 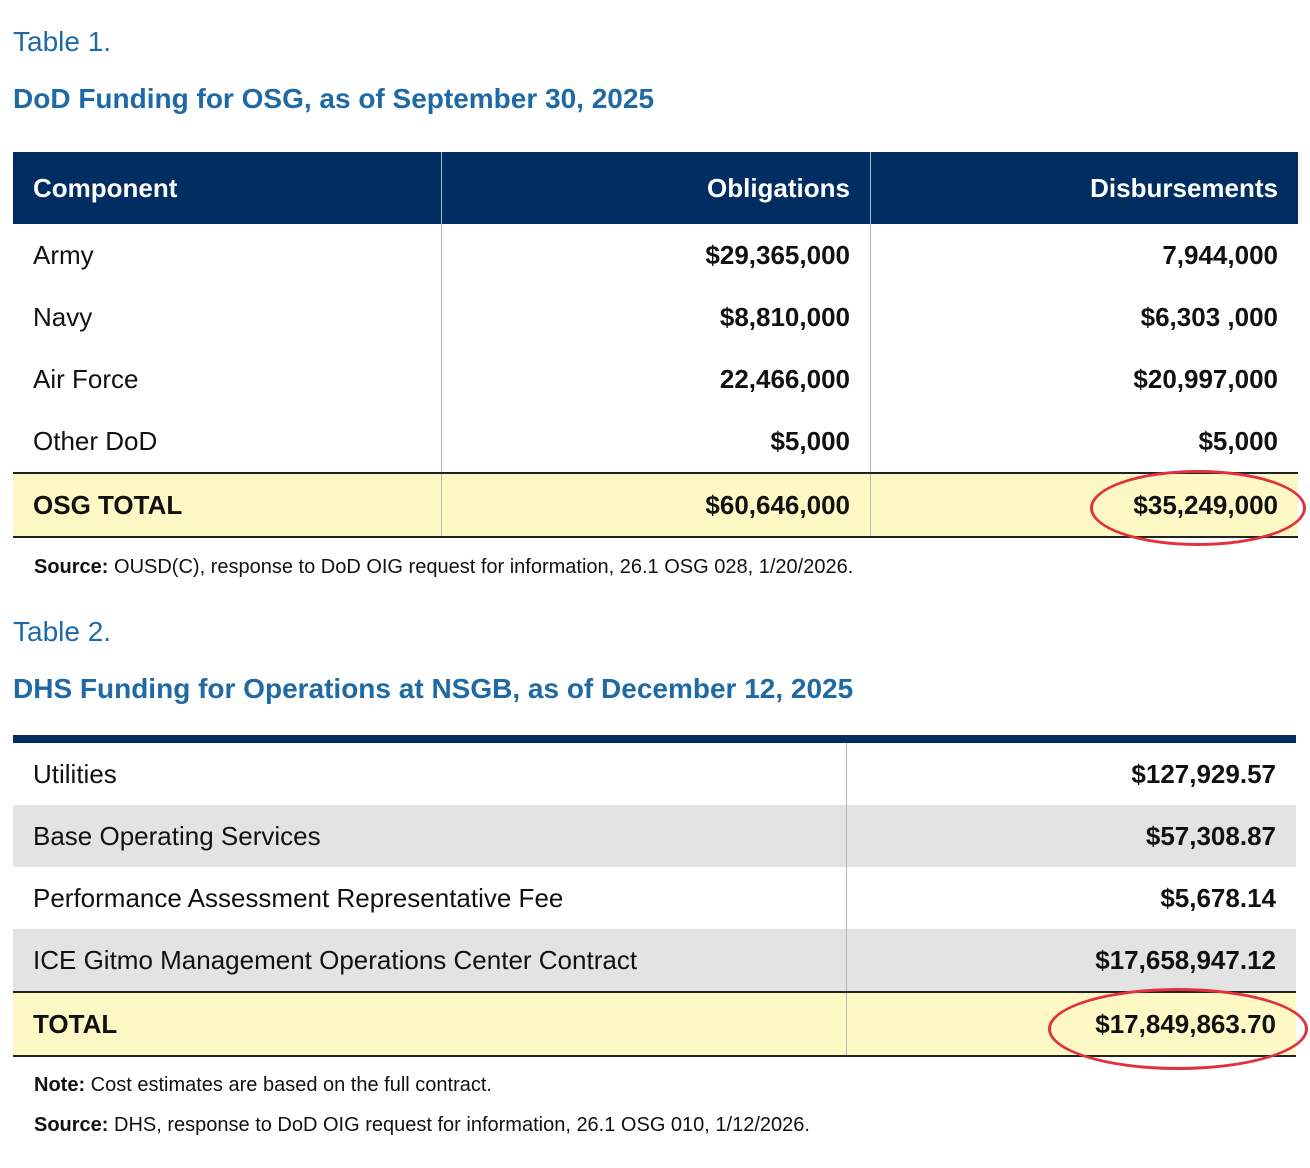 I want to click on cell-obligations: $8,810,000, so click(x=656, y=317).